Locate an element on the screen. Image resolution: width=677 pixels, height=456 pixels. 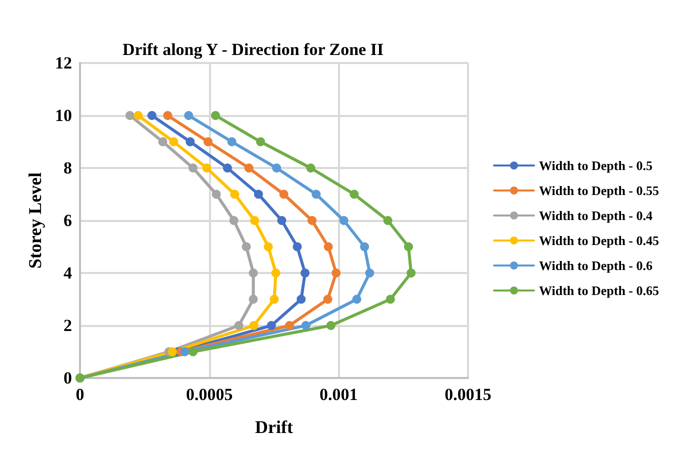
y-tick-label: 4 is located at coordinates (68, 273).